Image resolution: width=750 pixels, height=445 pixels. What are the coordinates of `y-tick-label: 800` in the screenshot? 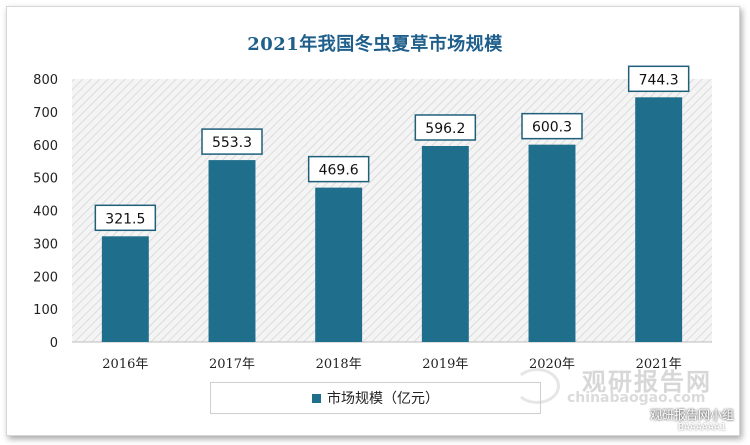 It's located at (45, 80).